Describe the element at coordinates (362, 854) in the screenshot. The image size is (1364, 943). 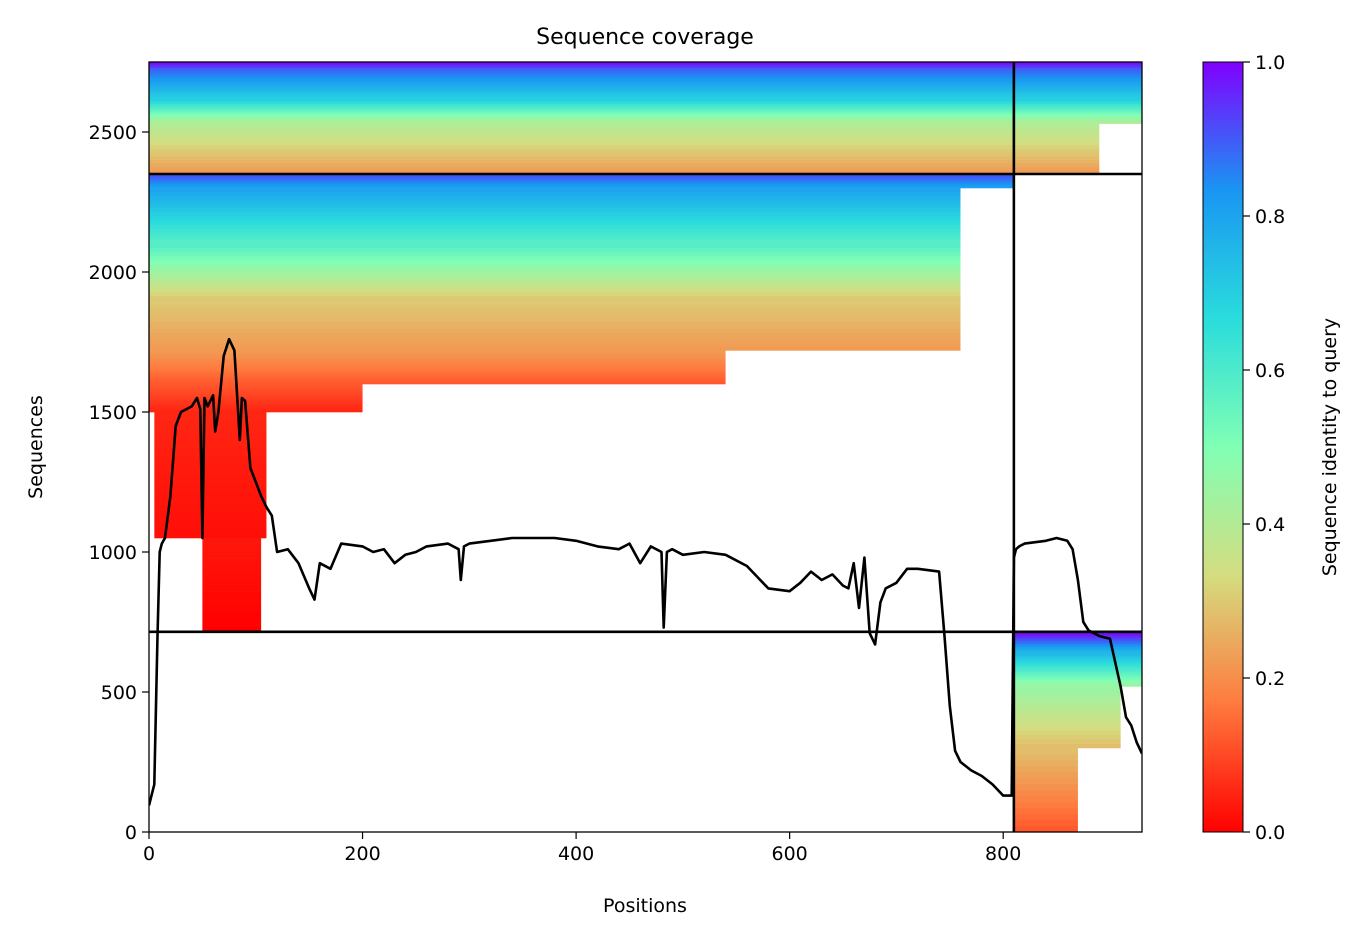
I see `x-tick-label: 200` at that location.